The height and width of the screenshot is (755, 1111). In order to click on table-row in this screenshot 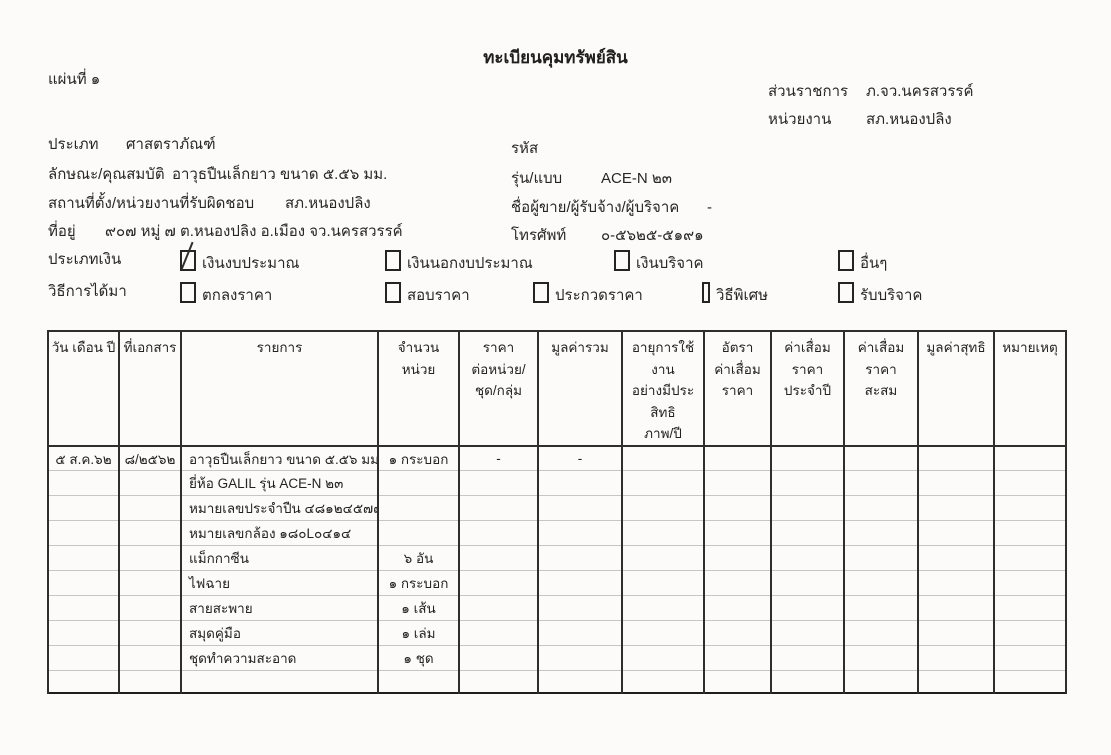, I will do `click(557, 682)`.